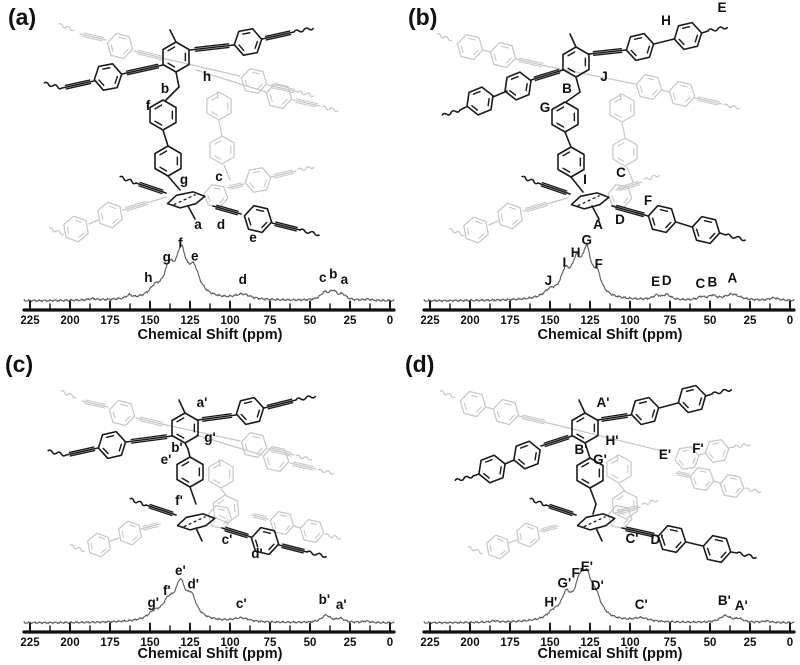 The height and width of the screenshot is (665, 800). I want to click on peak-label: f', so click(167, 590).